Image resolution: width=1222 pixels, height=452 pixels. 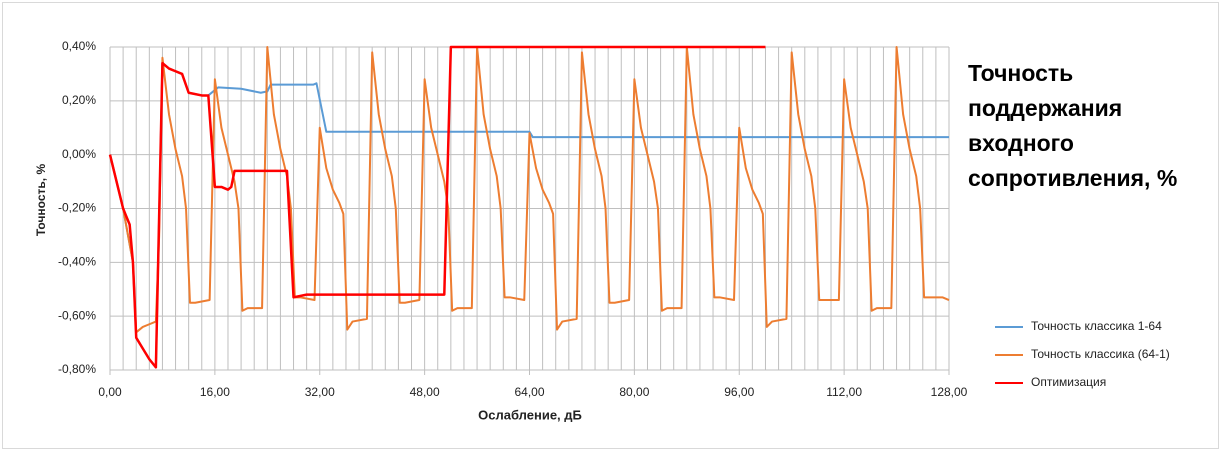 What do you see at coordinates (425, 392) in the screenshot?
I see `x-tick-label: 48,00` at bounding box center [425, 392].